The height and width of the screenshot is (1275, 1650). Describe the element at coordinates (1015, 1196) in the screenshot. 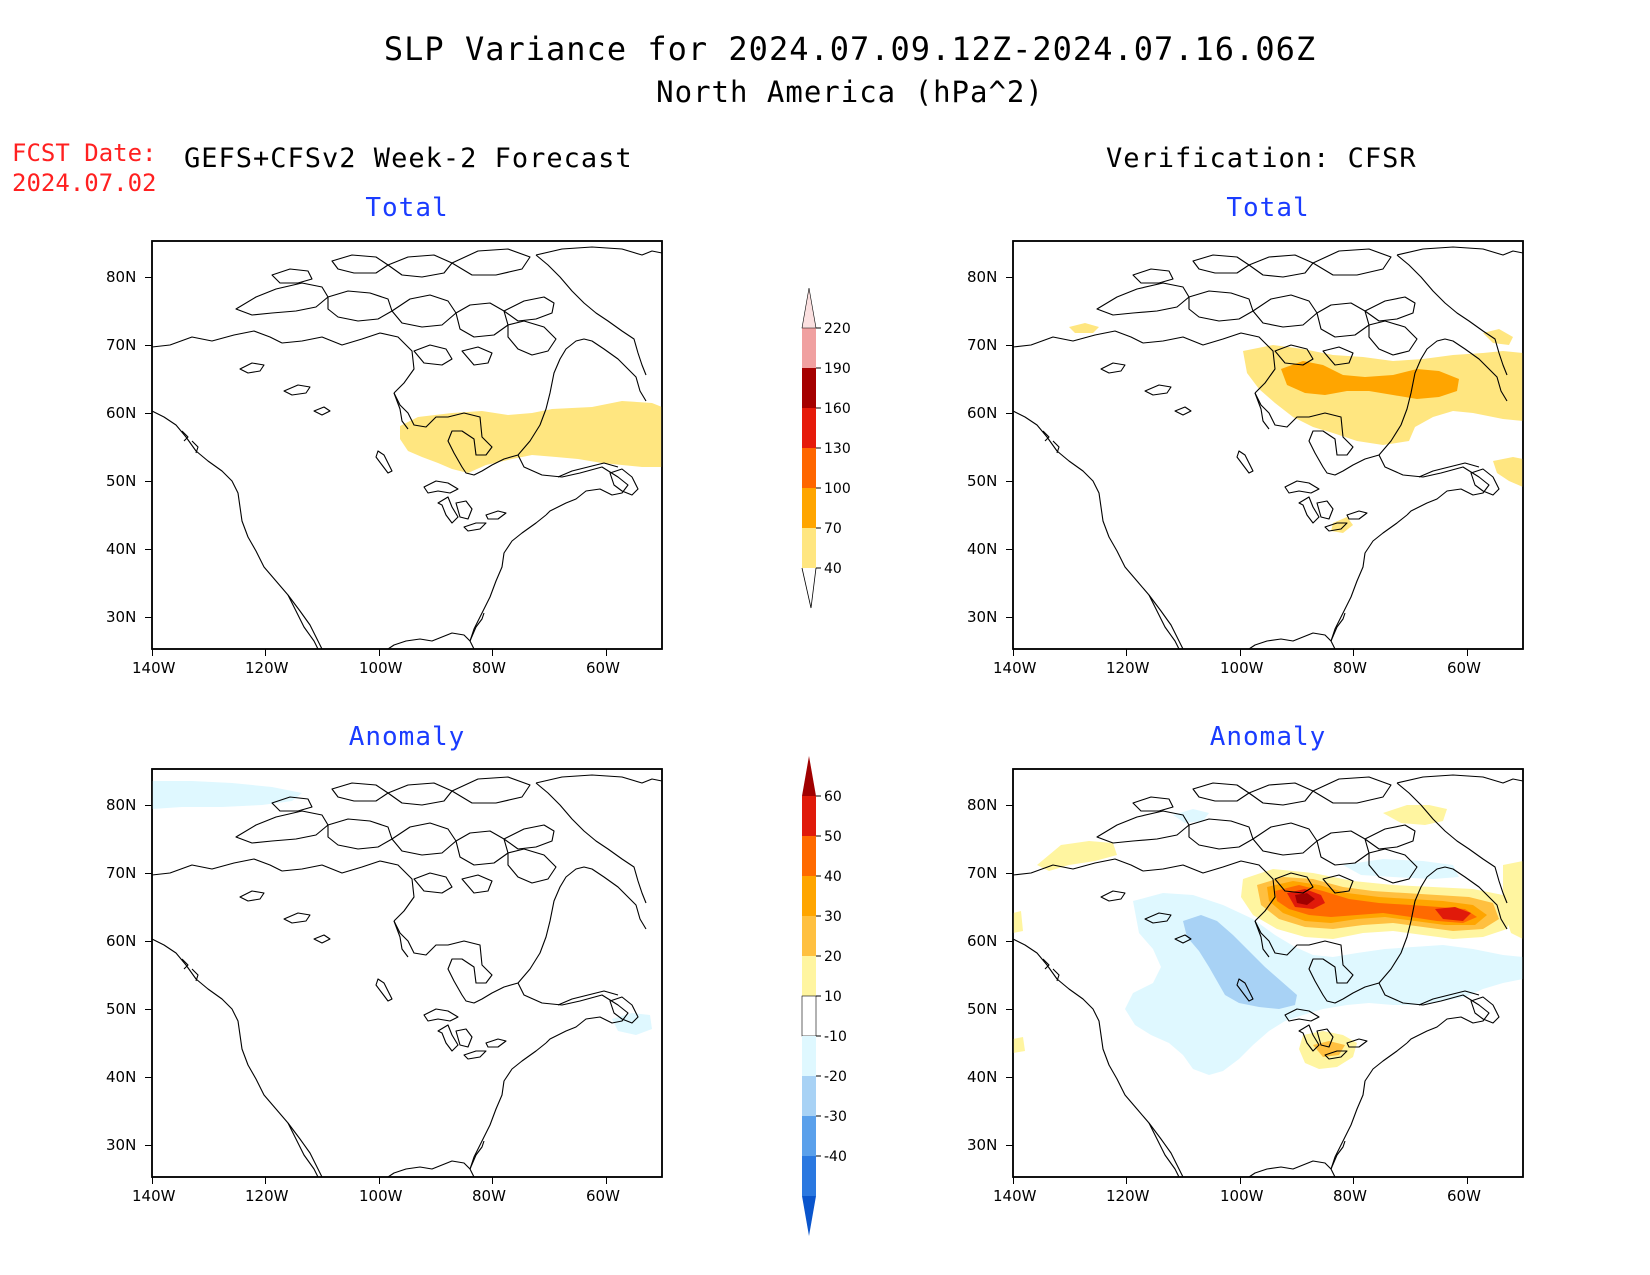

I see `lon-label-verification-anomaly: 140W` at that location.